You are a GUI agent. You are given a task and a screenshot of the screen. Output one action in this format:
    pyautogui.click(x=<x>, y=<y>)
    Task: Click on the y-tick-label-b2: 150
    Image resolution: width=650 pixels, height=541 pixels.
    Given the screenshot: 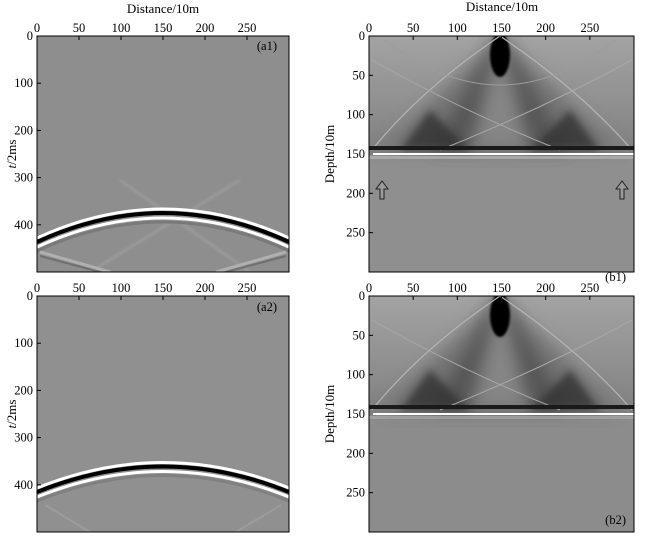 What is the action you would take?
    pyautogui.click(x=355, y=414)
    